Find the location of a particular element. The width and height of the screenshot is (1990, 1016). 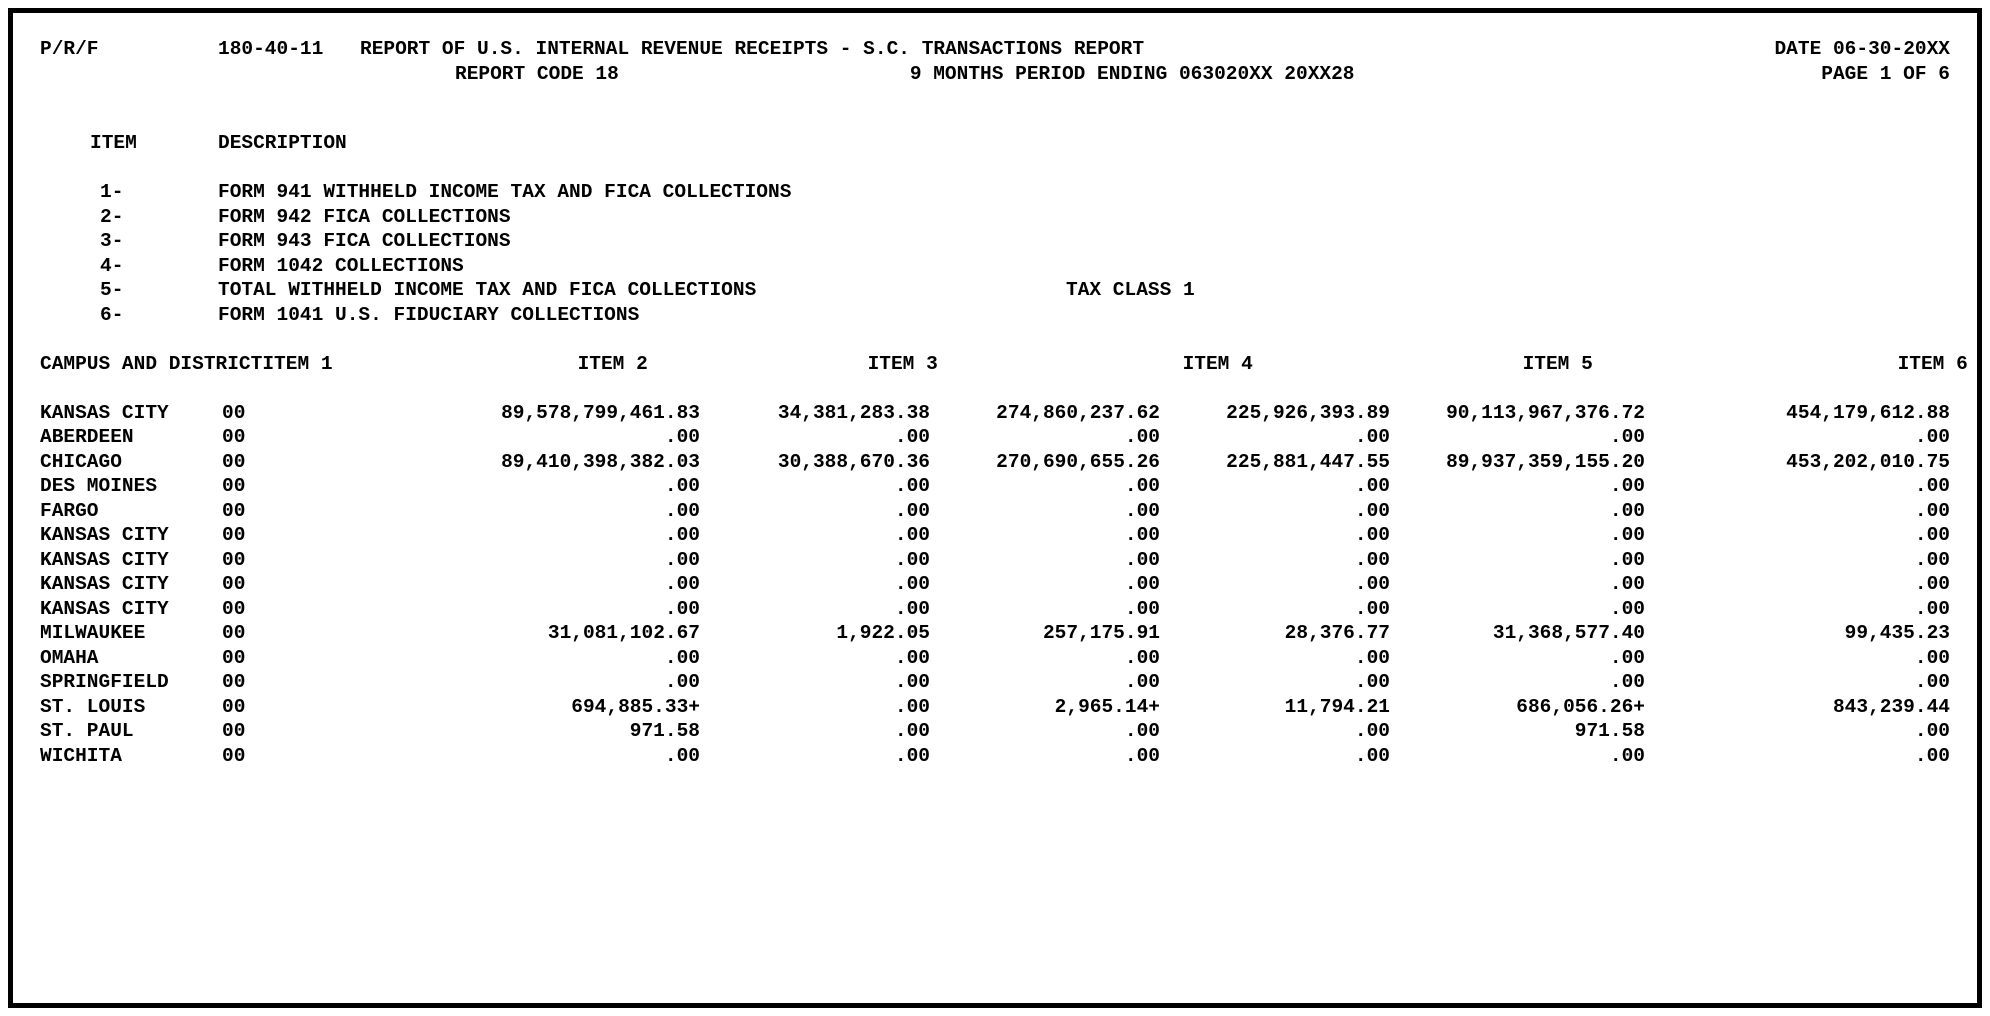

item3-cell: 257,175.91 is located at coordinates (1101, 633).